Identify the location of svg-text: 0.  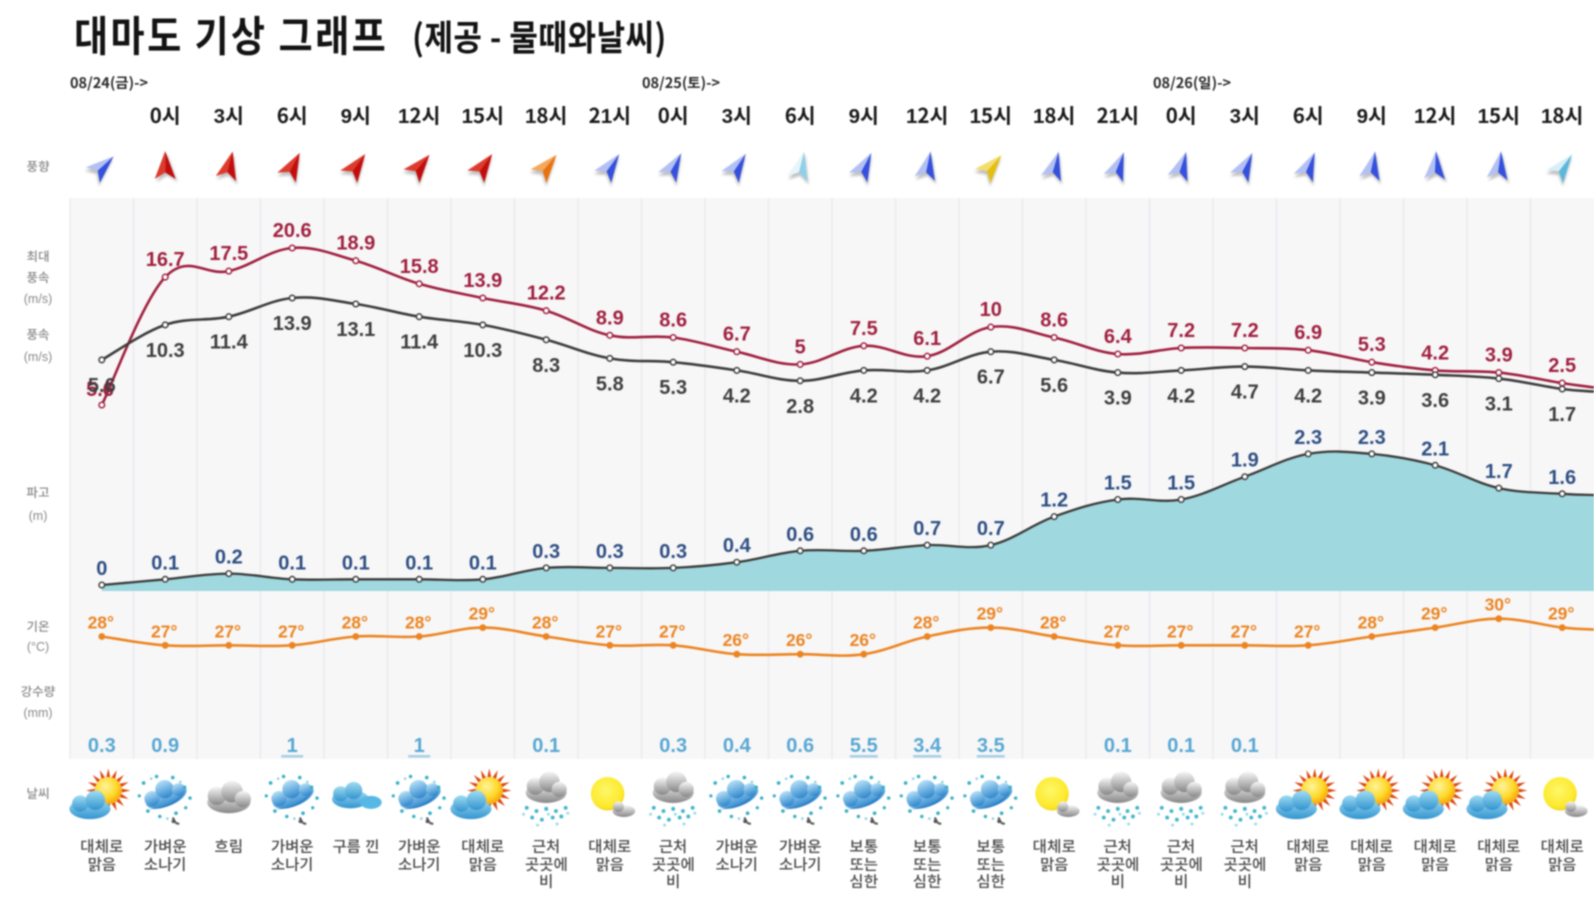
(101, 569).